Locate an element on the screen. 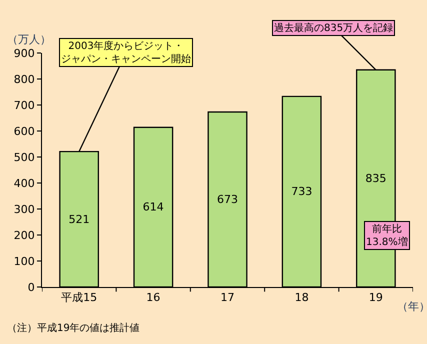 This screenshot has width=427, height=344. data-label: 521 is located at coordinates (79, 219).